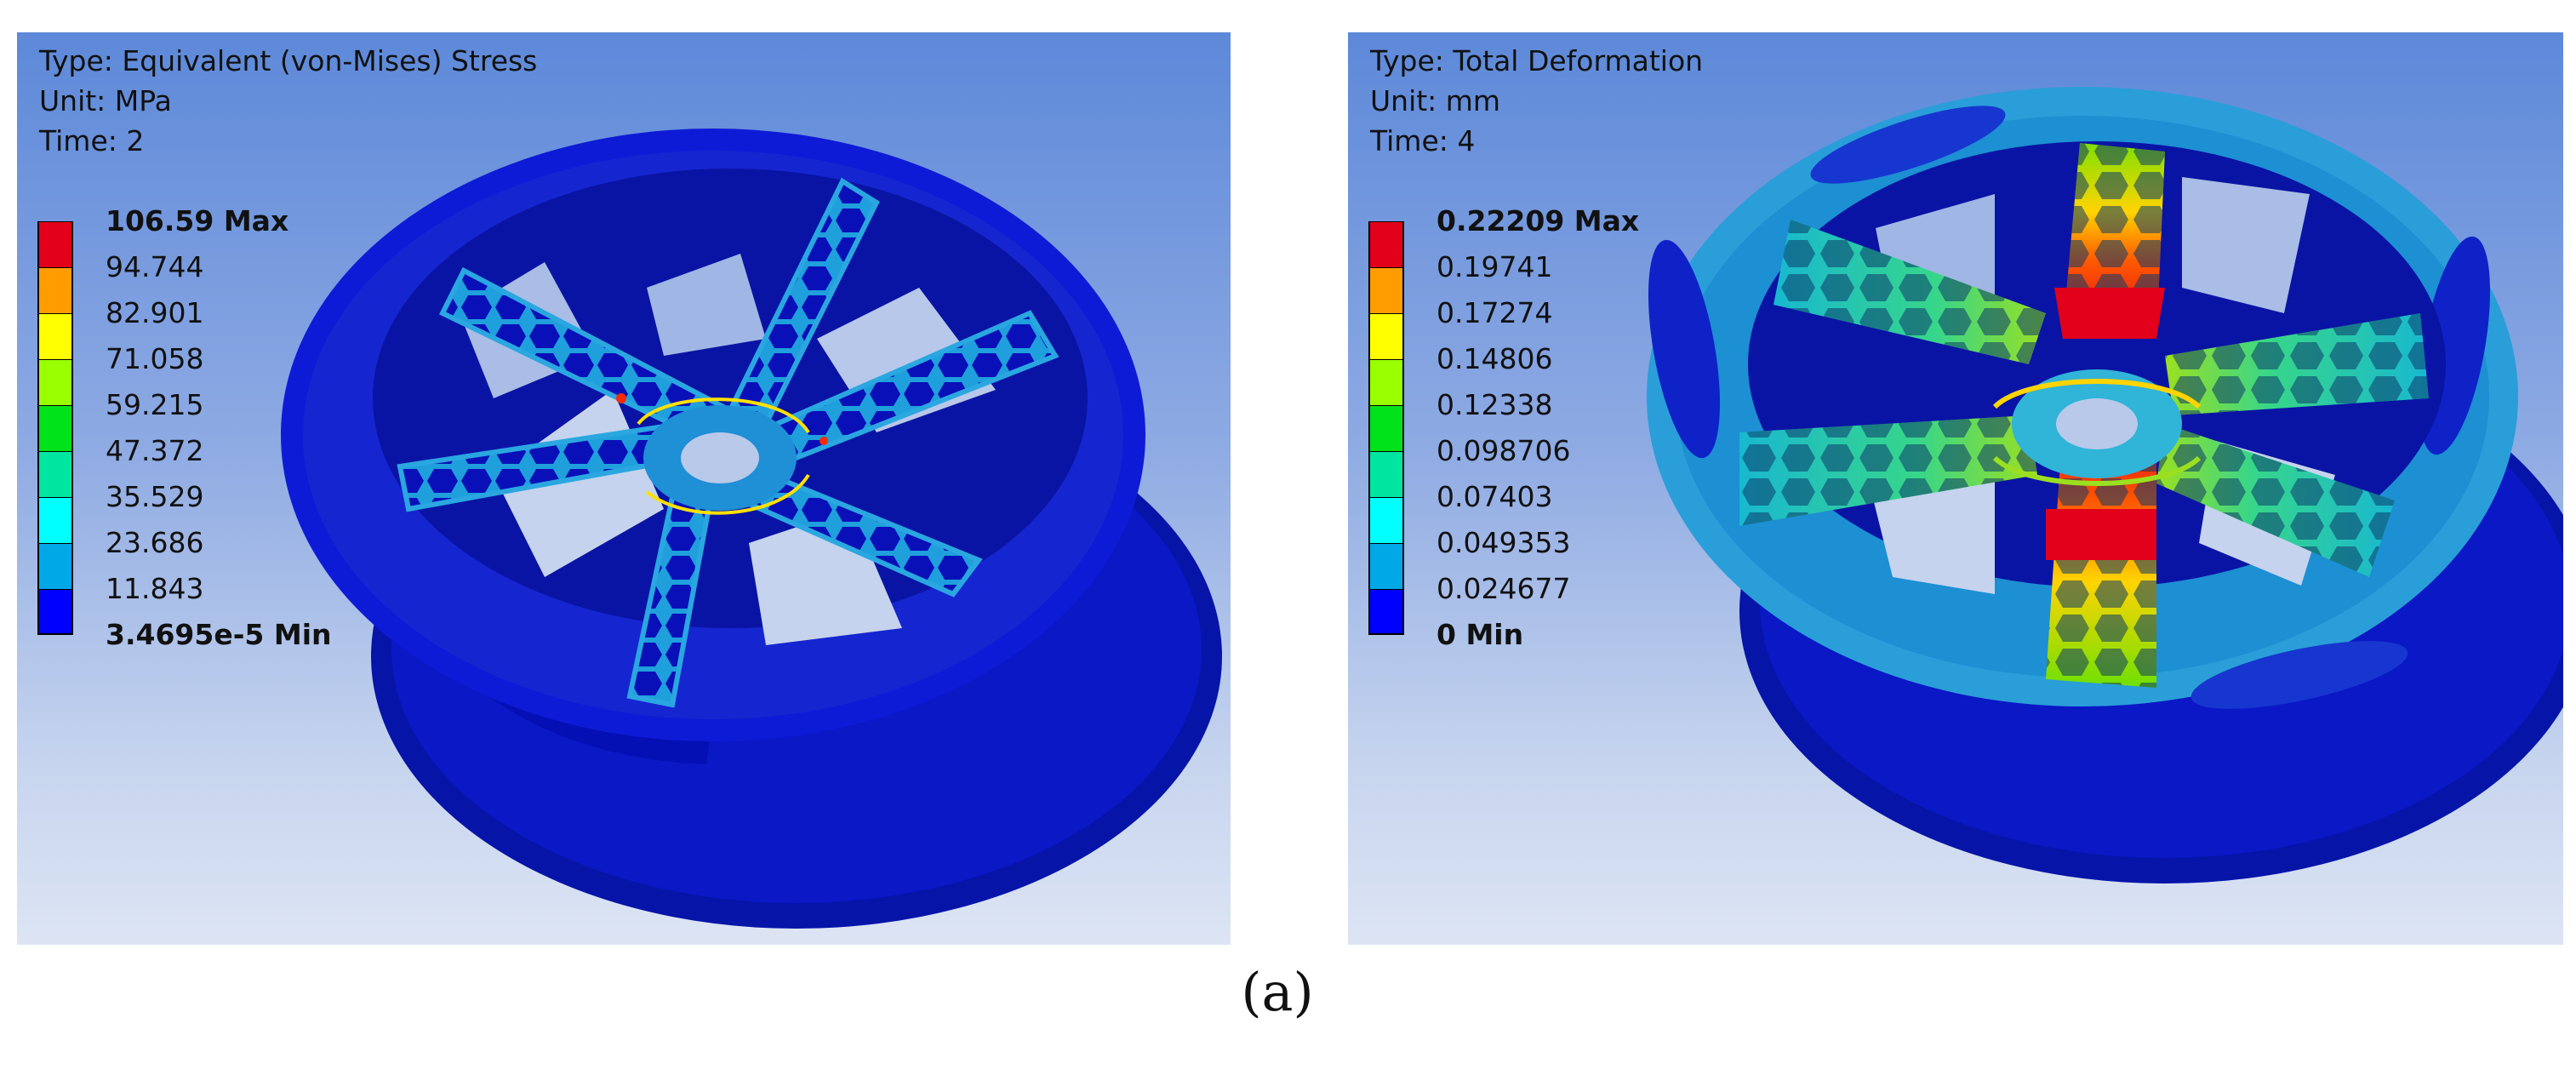  I want to click on result-time-label: Time: 2, so click(92, 140).